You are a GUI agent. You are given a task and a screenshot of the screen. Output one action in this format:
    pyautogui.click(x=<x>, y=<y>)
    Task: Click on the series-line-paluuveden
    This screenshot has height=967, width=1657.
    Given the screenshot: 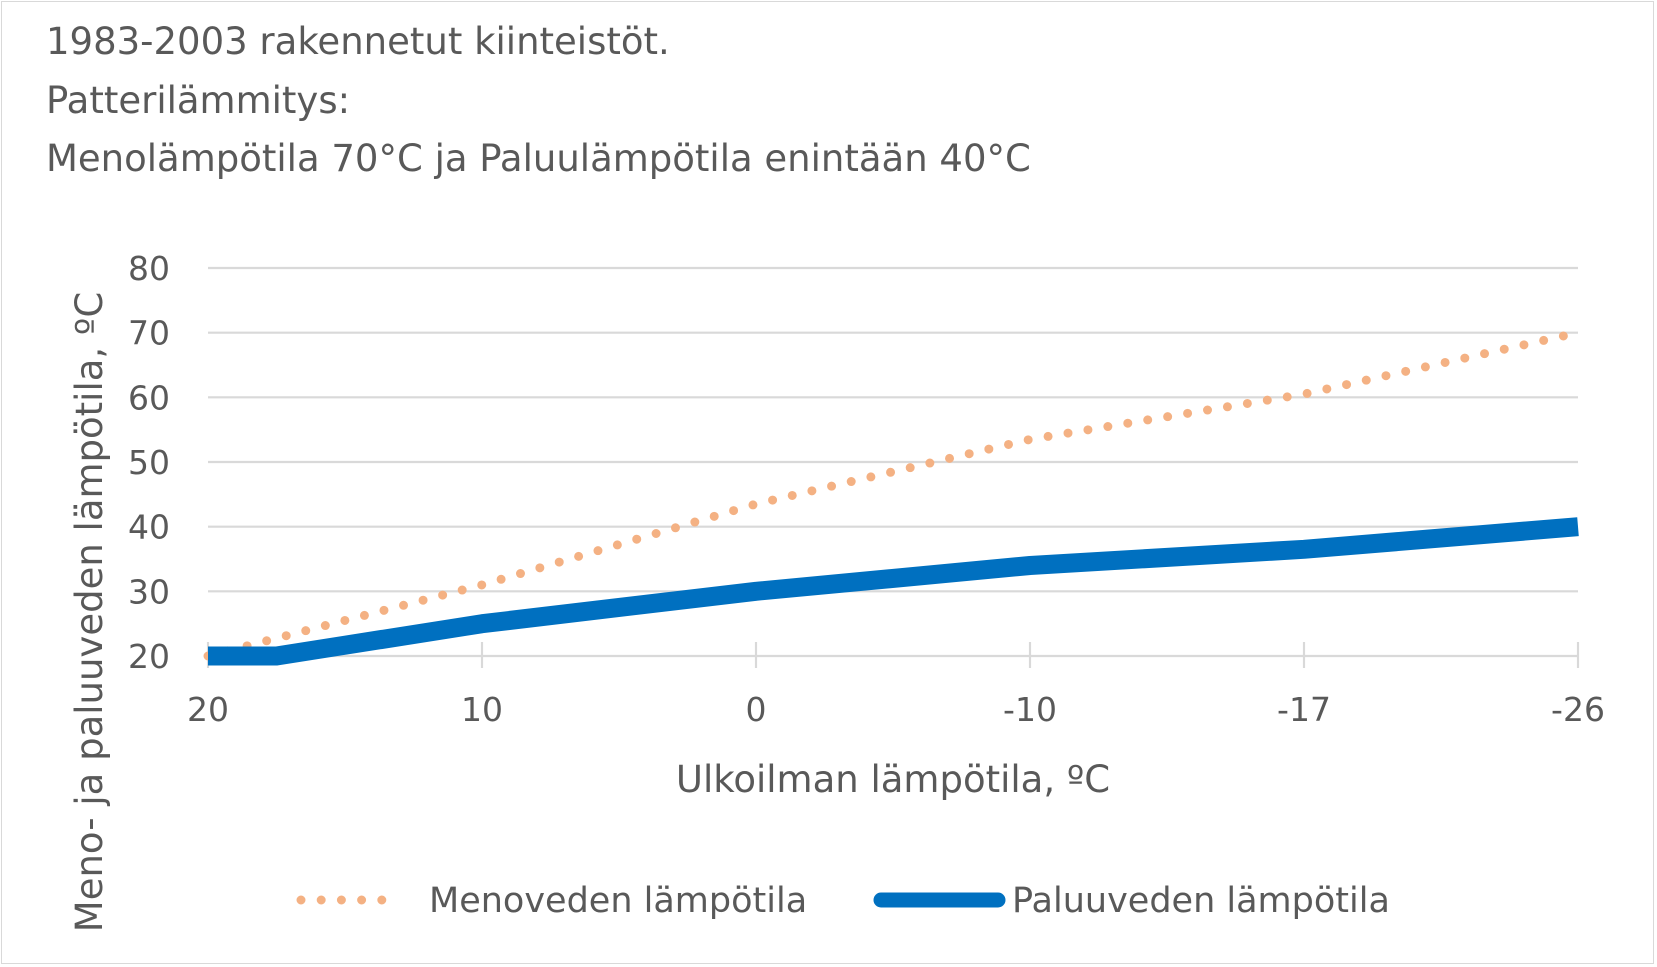 What is the action you would take?
    pyautogui.click(x=893, y=591)
    